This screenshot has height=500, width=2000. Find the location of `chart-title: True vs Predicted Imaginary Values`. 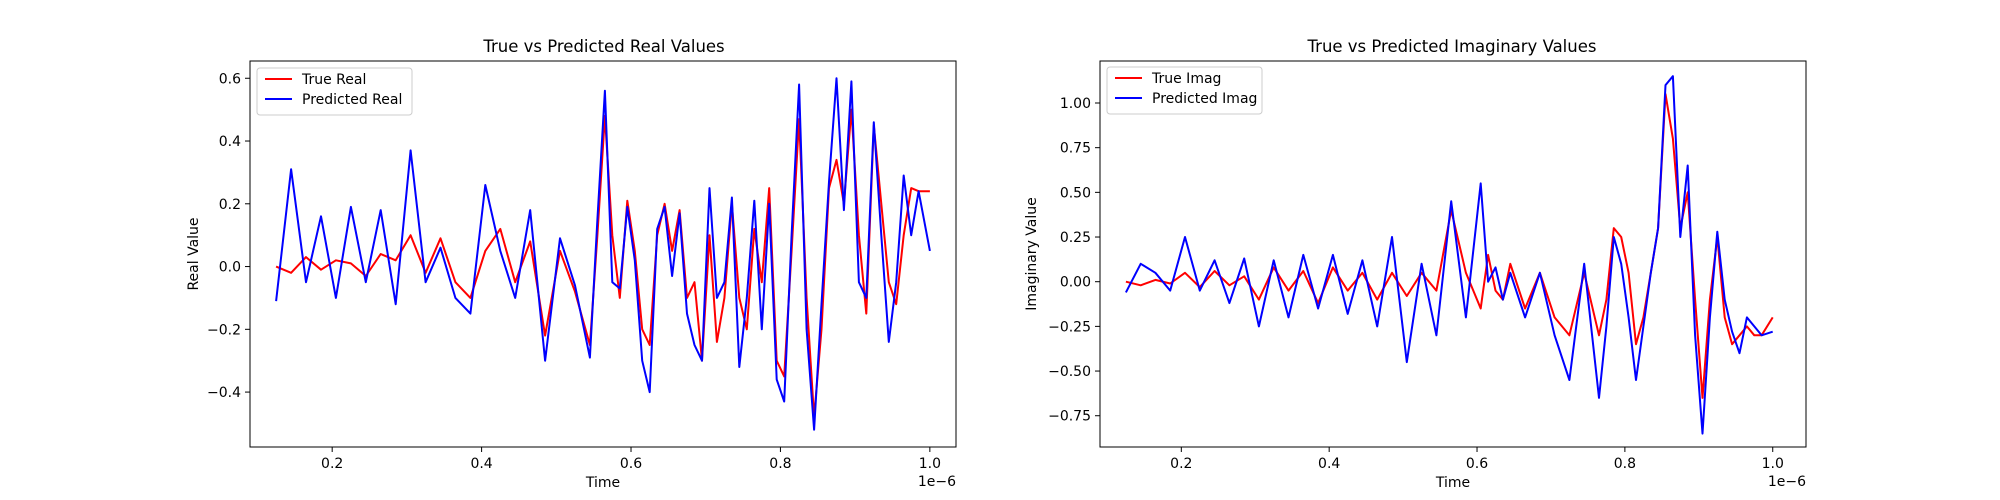

chart-title: True vs Predicted Imaginary Values is located at coordinates (1452, 46).